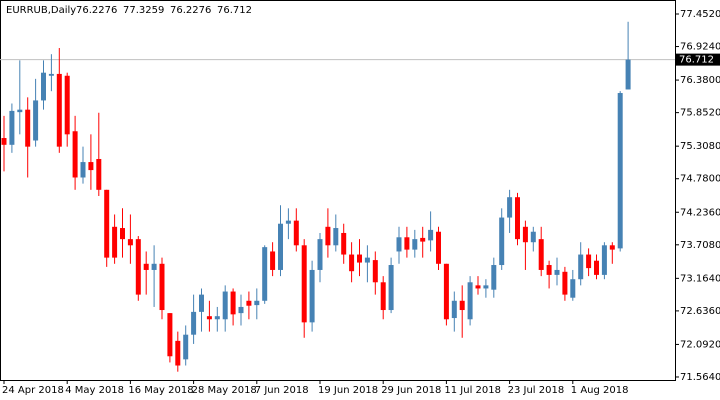 This screenshot has width=720, height=400. What do you see at coordinates (411, 390) in the screenshot?
I see `x-tick-label: 29 Jun 2018` at bounding box center [411, 390].